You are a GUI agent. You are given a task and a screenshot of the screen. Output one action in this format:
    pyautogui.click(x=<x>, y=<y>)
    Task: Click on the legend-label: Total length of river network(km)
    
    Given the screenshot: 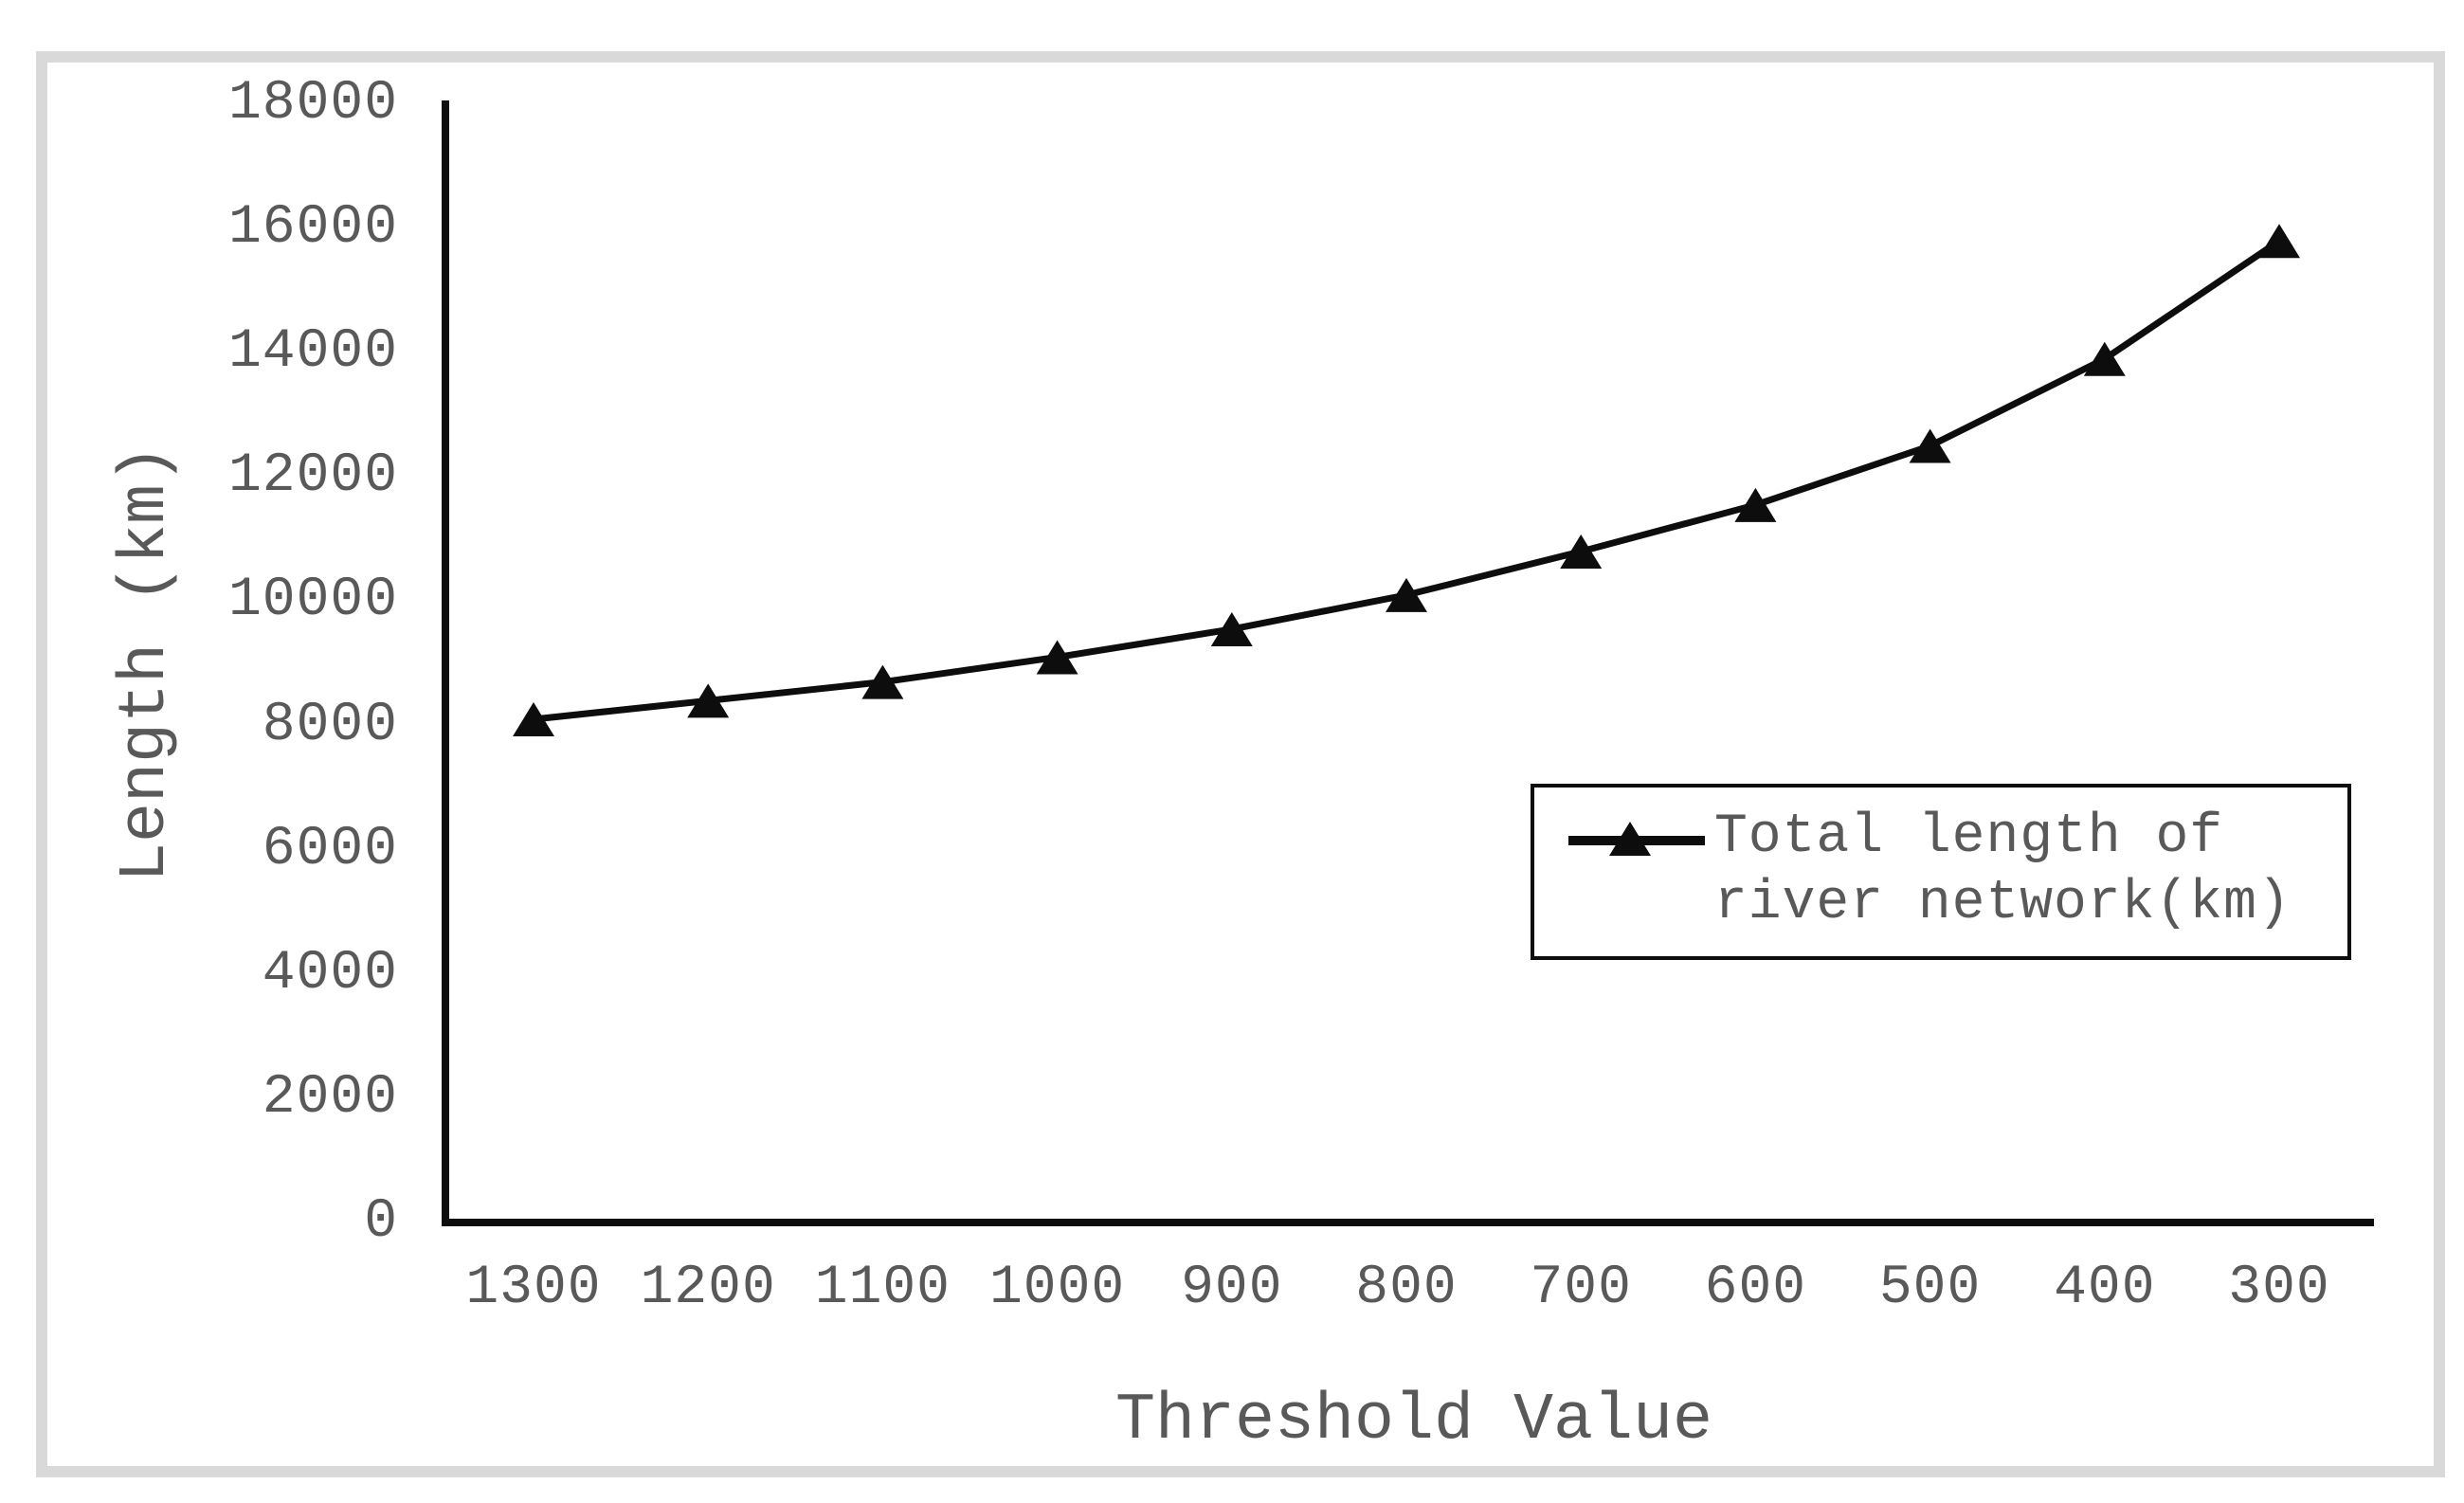 What is the action you would take?
    pyautogui.click(x=2003, y=862)
    